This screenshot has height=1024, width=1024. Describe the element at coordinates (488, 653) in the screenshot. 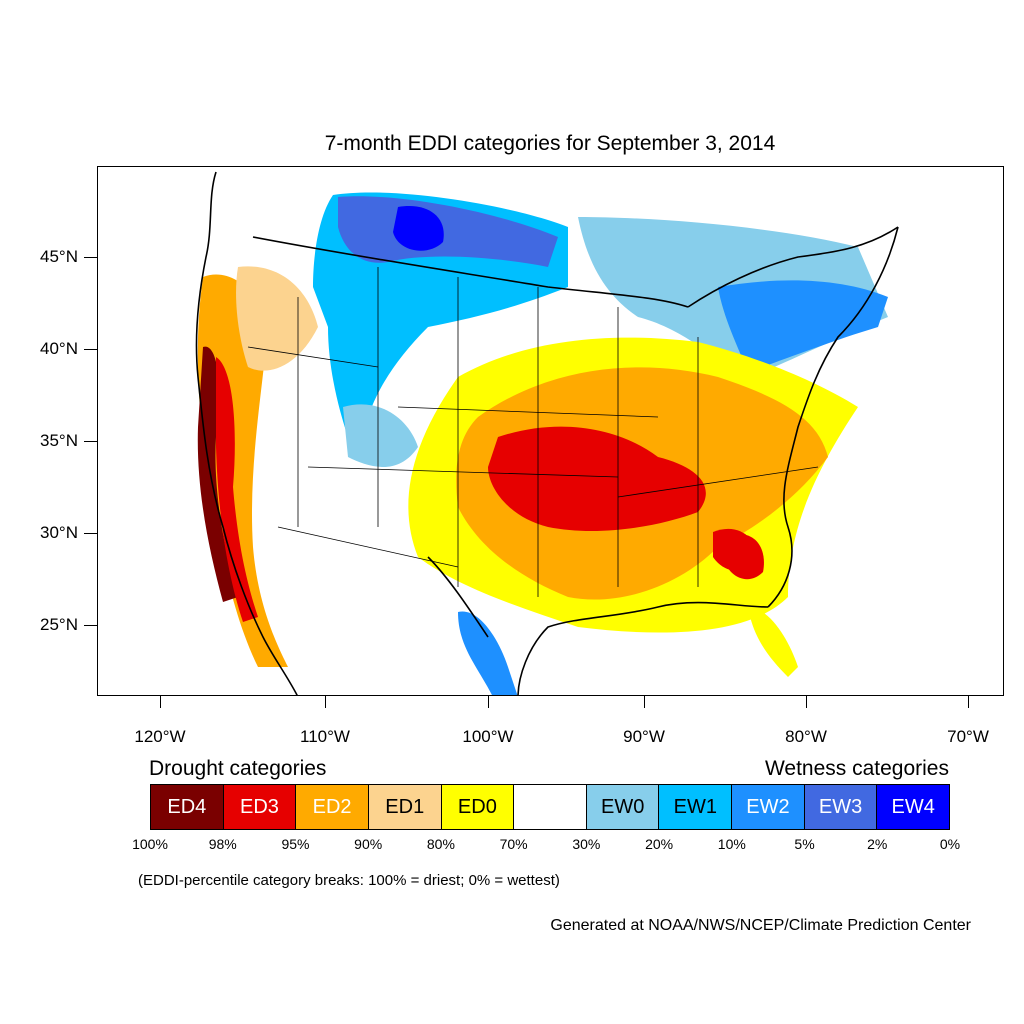

I see `wet-region-texas` at that location.